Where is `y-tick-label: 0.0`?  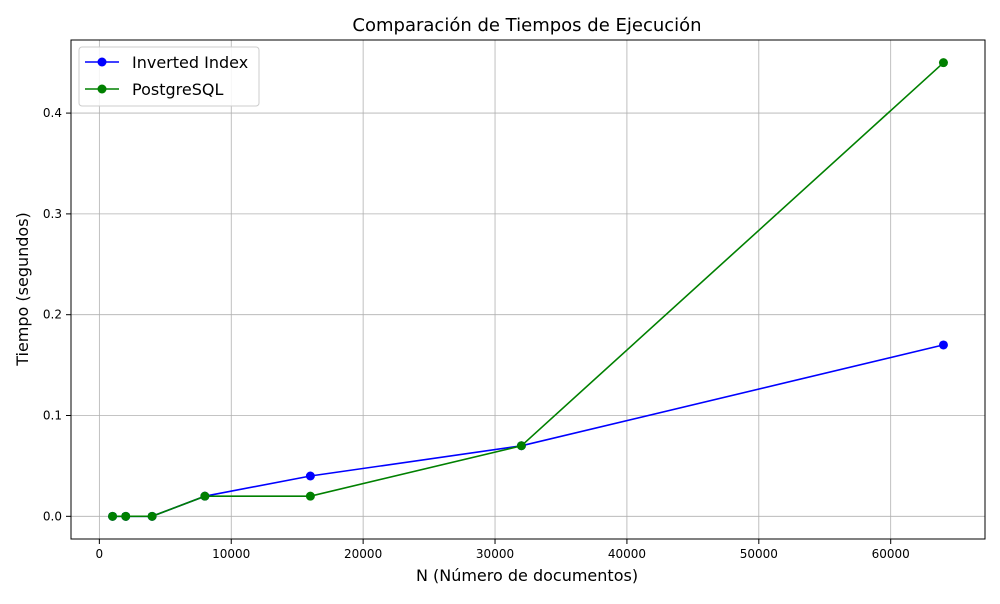 y-tick-label: 0.0 is located at coordinates (52, 516).